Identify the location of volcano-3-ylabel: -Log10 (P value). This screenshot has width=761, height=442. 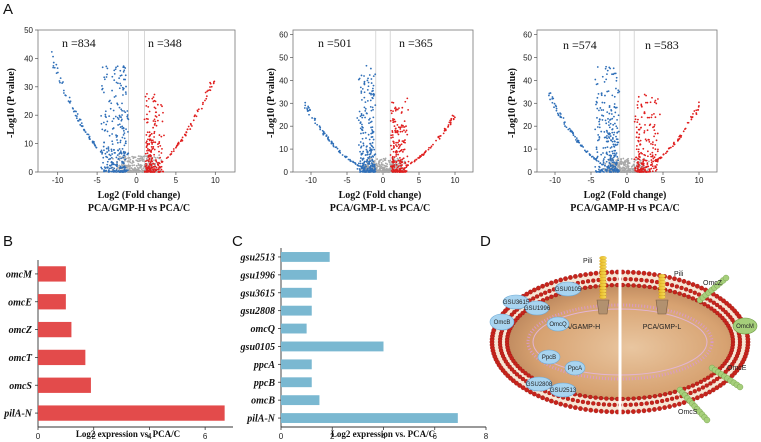
(512, 103).